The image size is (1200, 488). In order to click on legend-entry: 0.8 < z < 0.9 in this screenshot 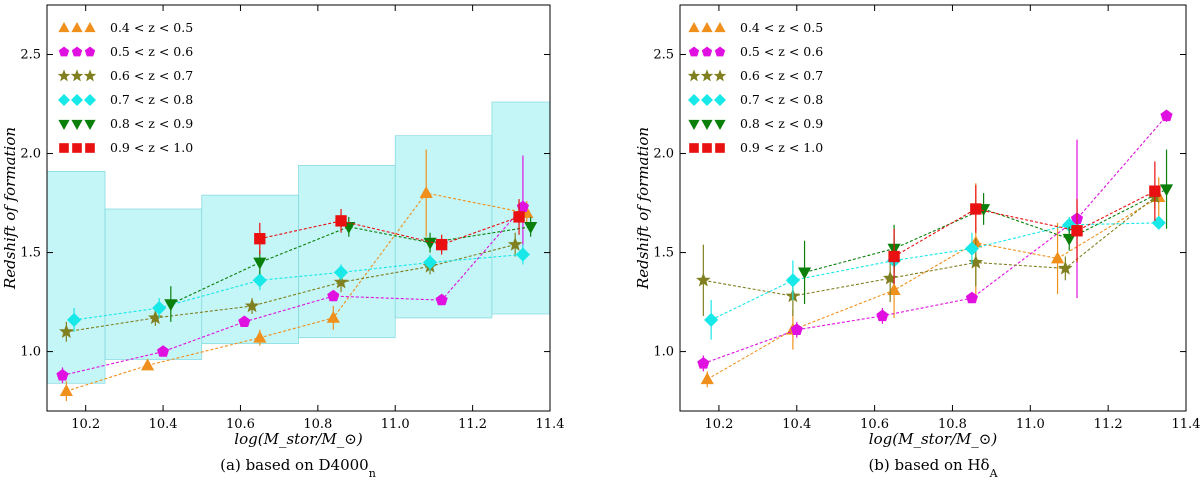, I will do `click(125, 123)`.